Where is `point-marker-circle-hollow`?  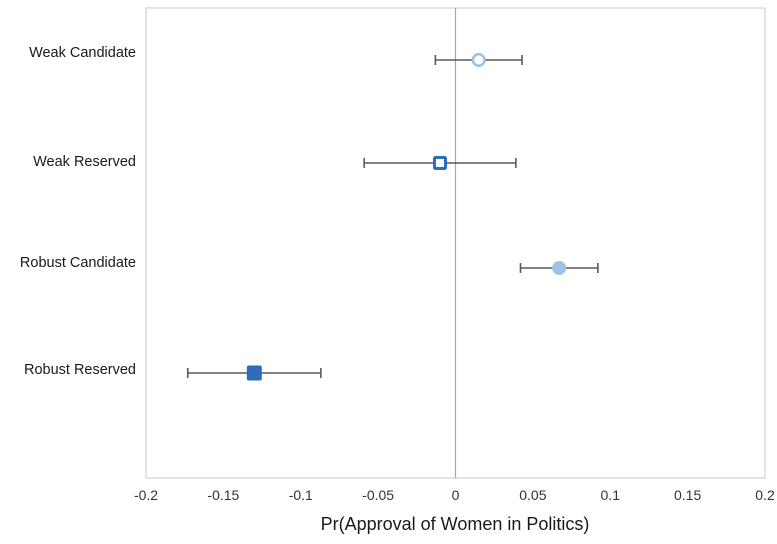
point-marker-circle-hollow is located at coordinates (478, 60).